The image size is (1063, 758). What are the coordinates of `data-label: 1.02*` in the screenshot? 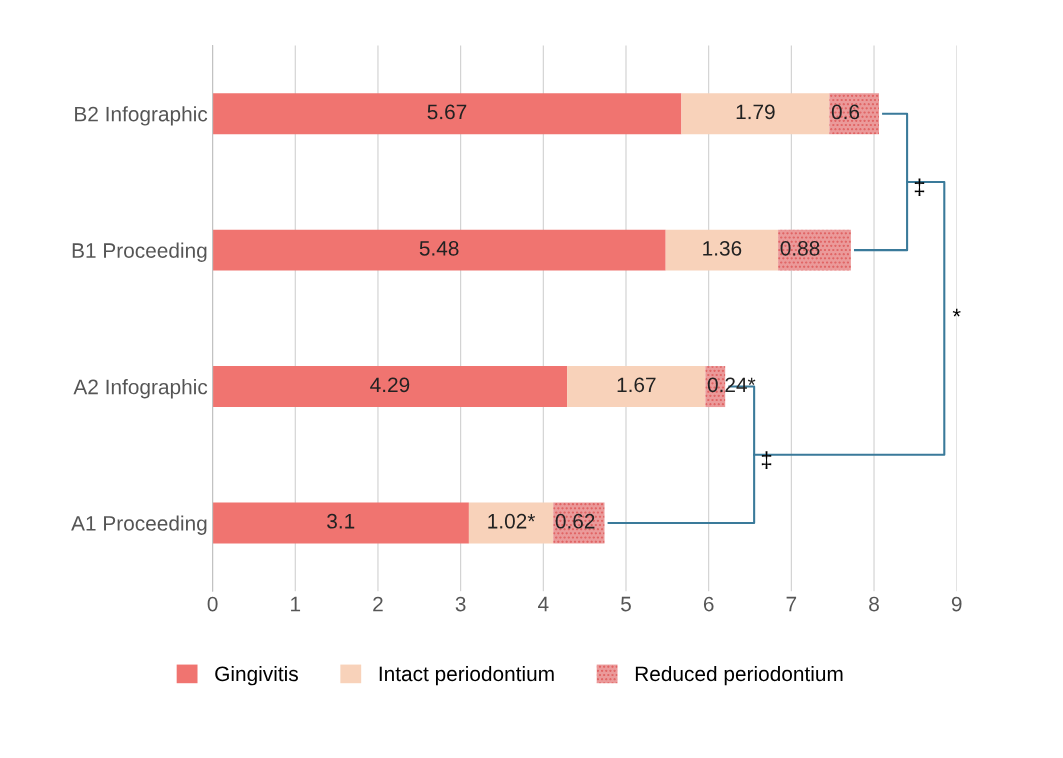 It's located at (512, 521).